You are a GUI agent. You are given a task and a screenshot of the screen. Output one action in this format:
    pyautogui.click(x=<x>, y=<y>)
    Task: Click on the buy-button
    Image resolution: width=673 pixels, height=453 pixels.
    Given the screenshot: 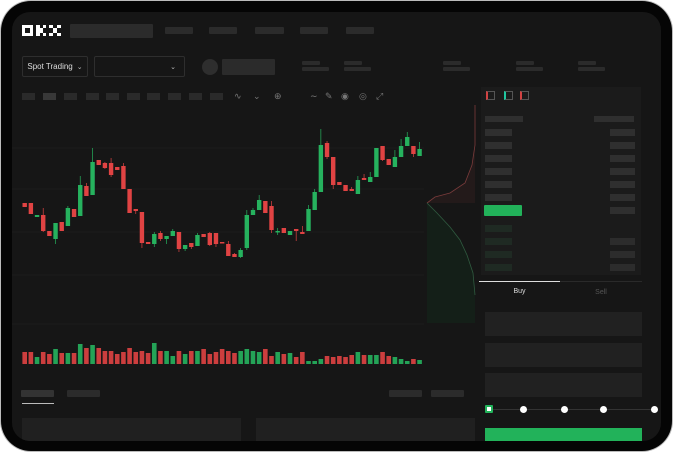 What is the action you would take?
    pyautogui.click(x=563, y=434)
    